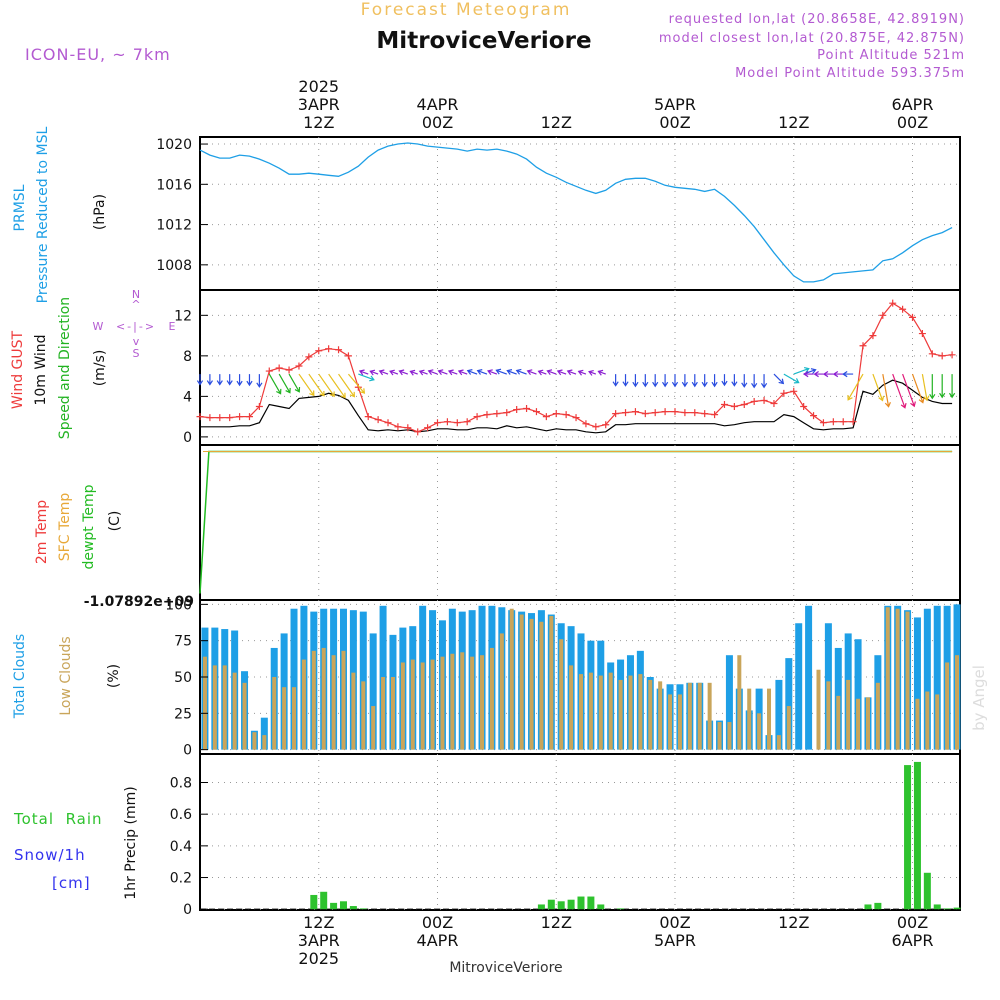 Image resolution: width=1000 pixels, height=1000 pixels. What do you see at coordinates (98, 54) in the screenshot?
I see `model-label: ICON-EU, ~ 7km` at bounding box center [98, 54].